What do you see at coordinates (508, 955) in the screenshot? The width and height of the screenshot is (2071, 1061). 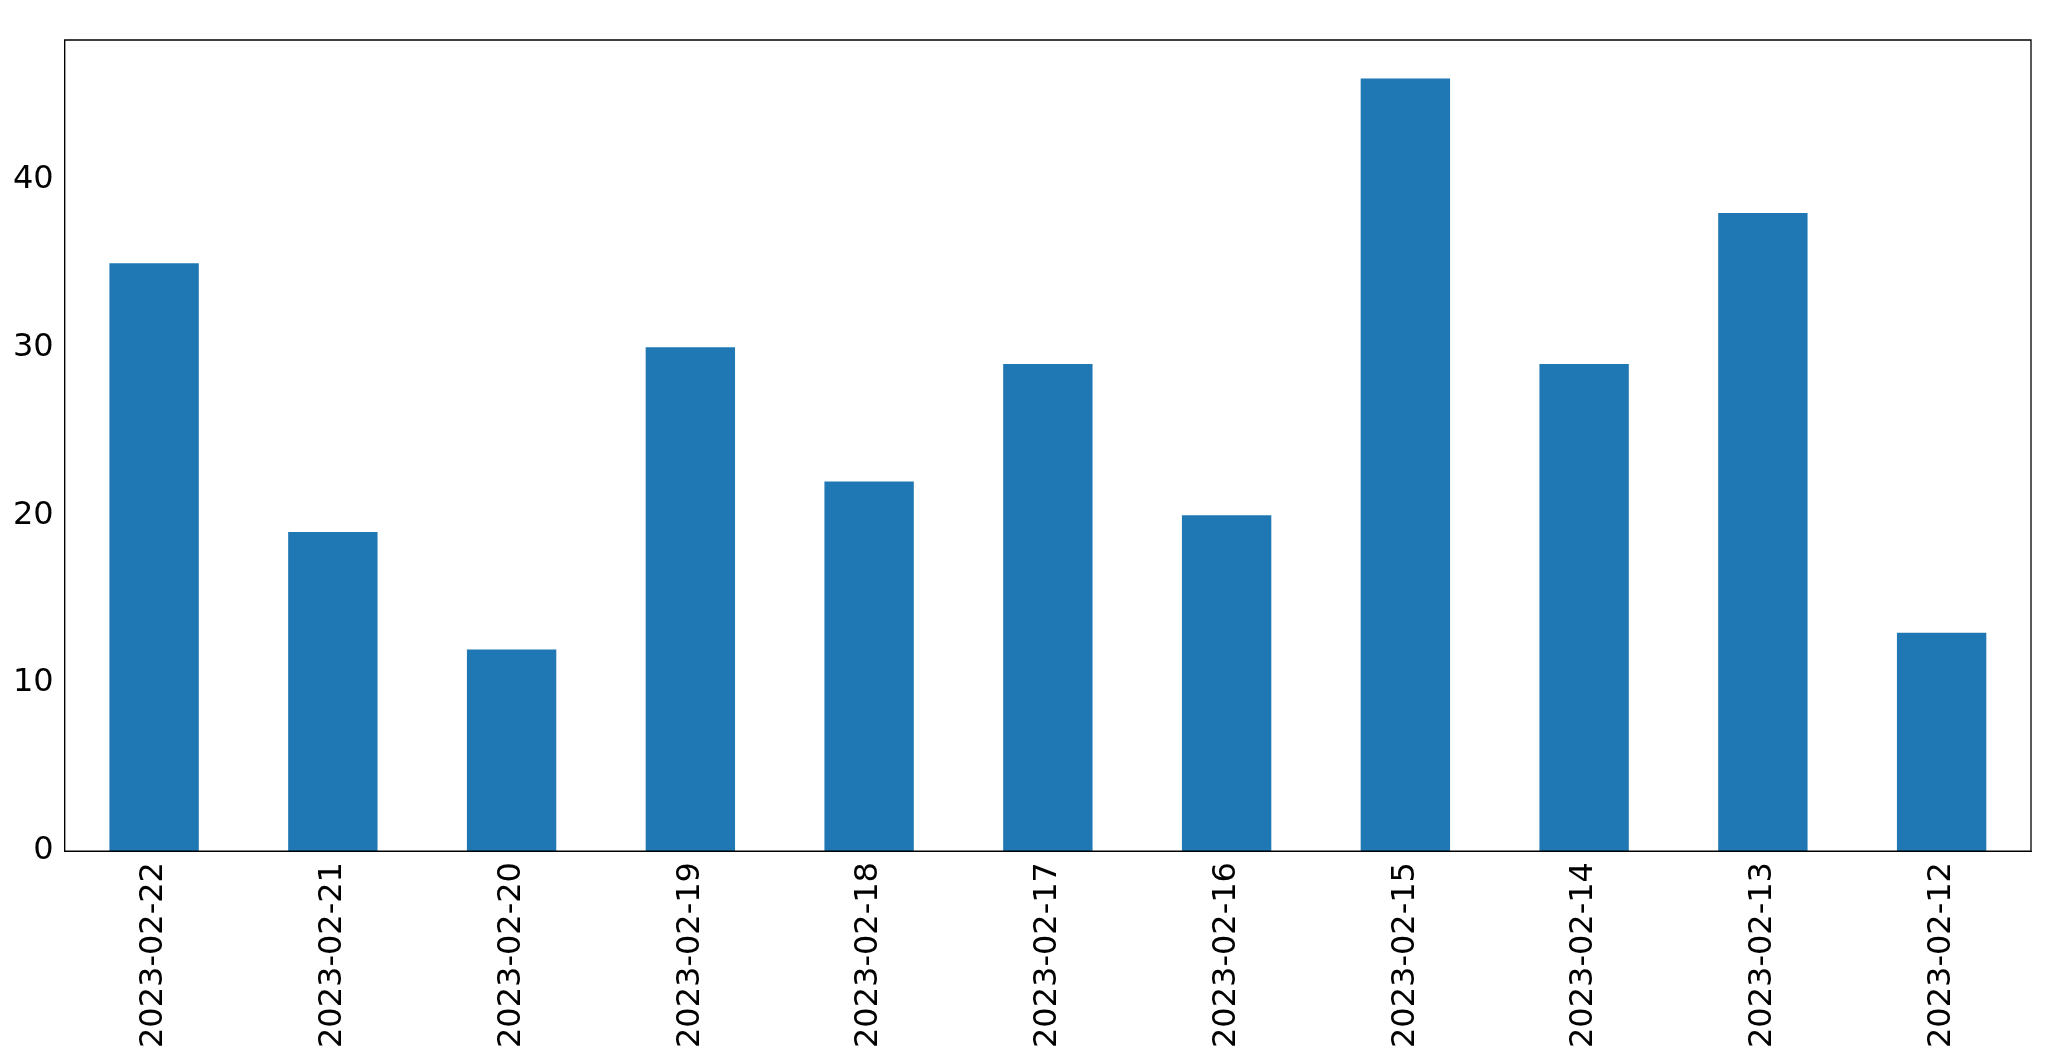 I see `x-tick-label: 2023-02-20` at bounding box center [508, 955].